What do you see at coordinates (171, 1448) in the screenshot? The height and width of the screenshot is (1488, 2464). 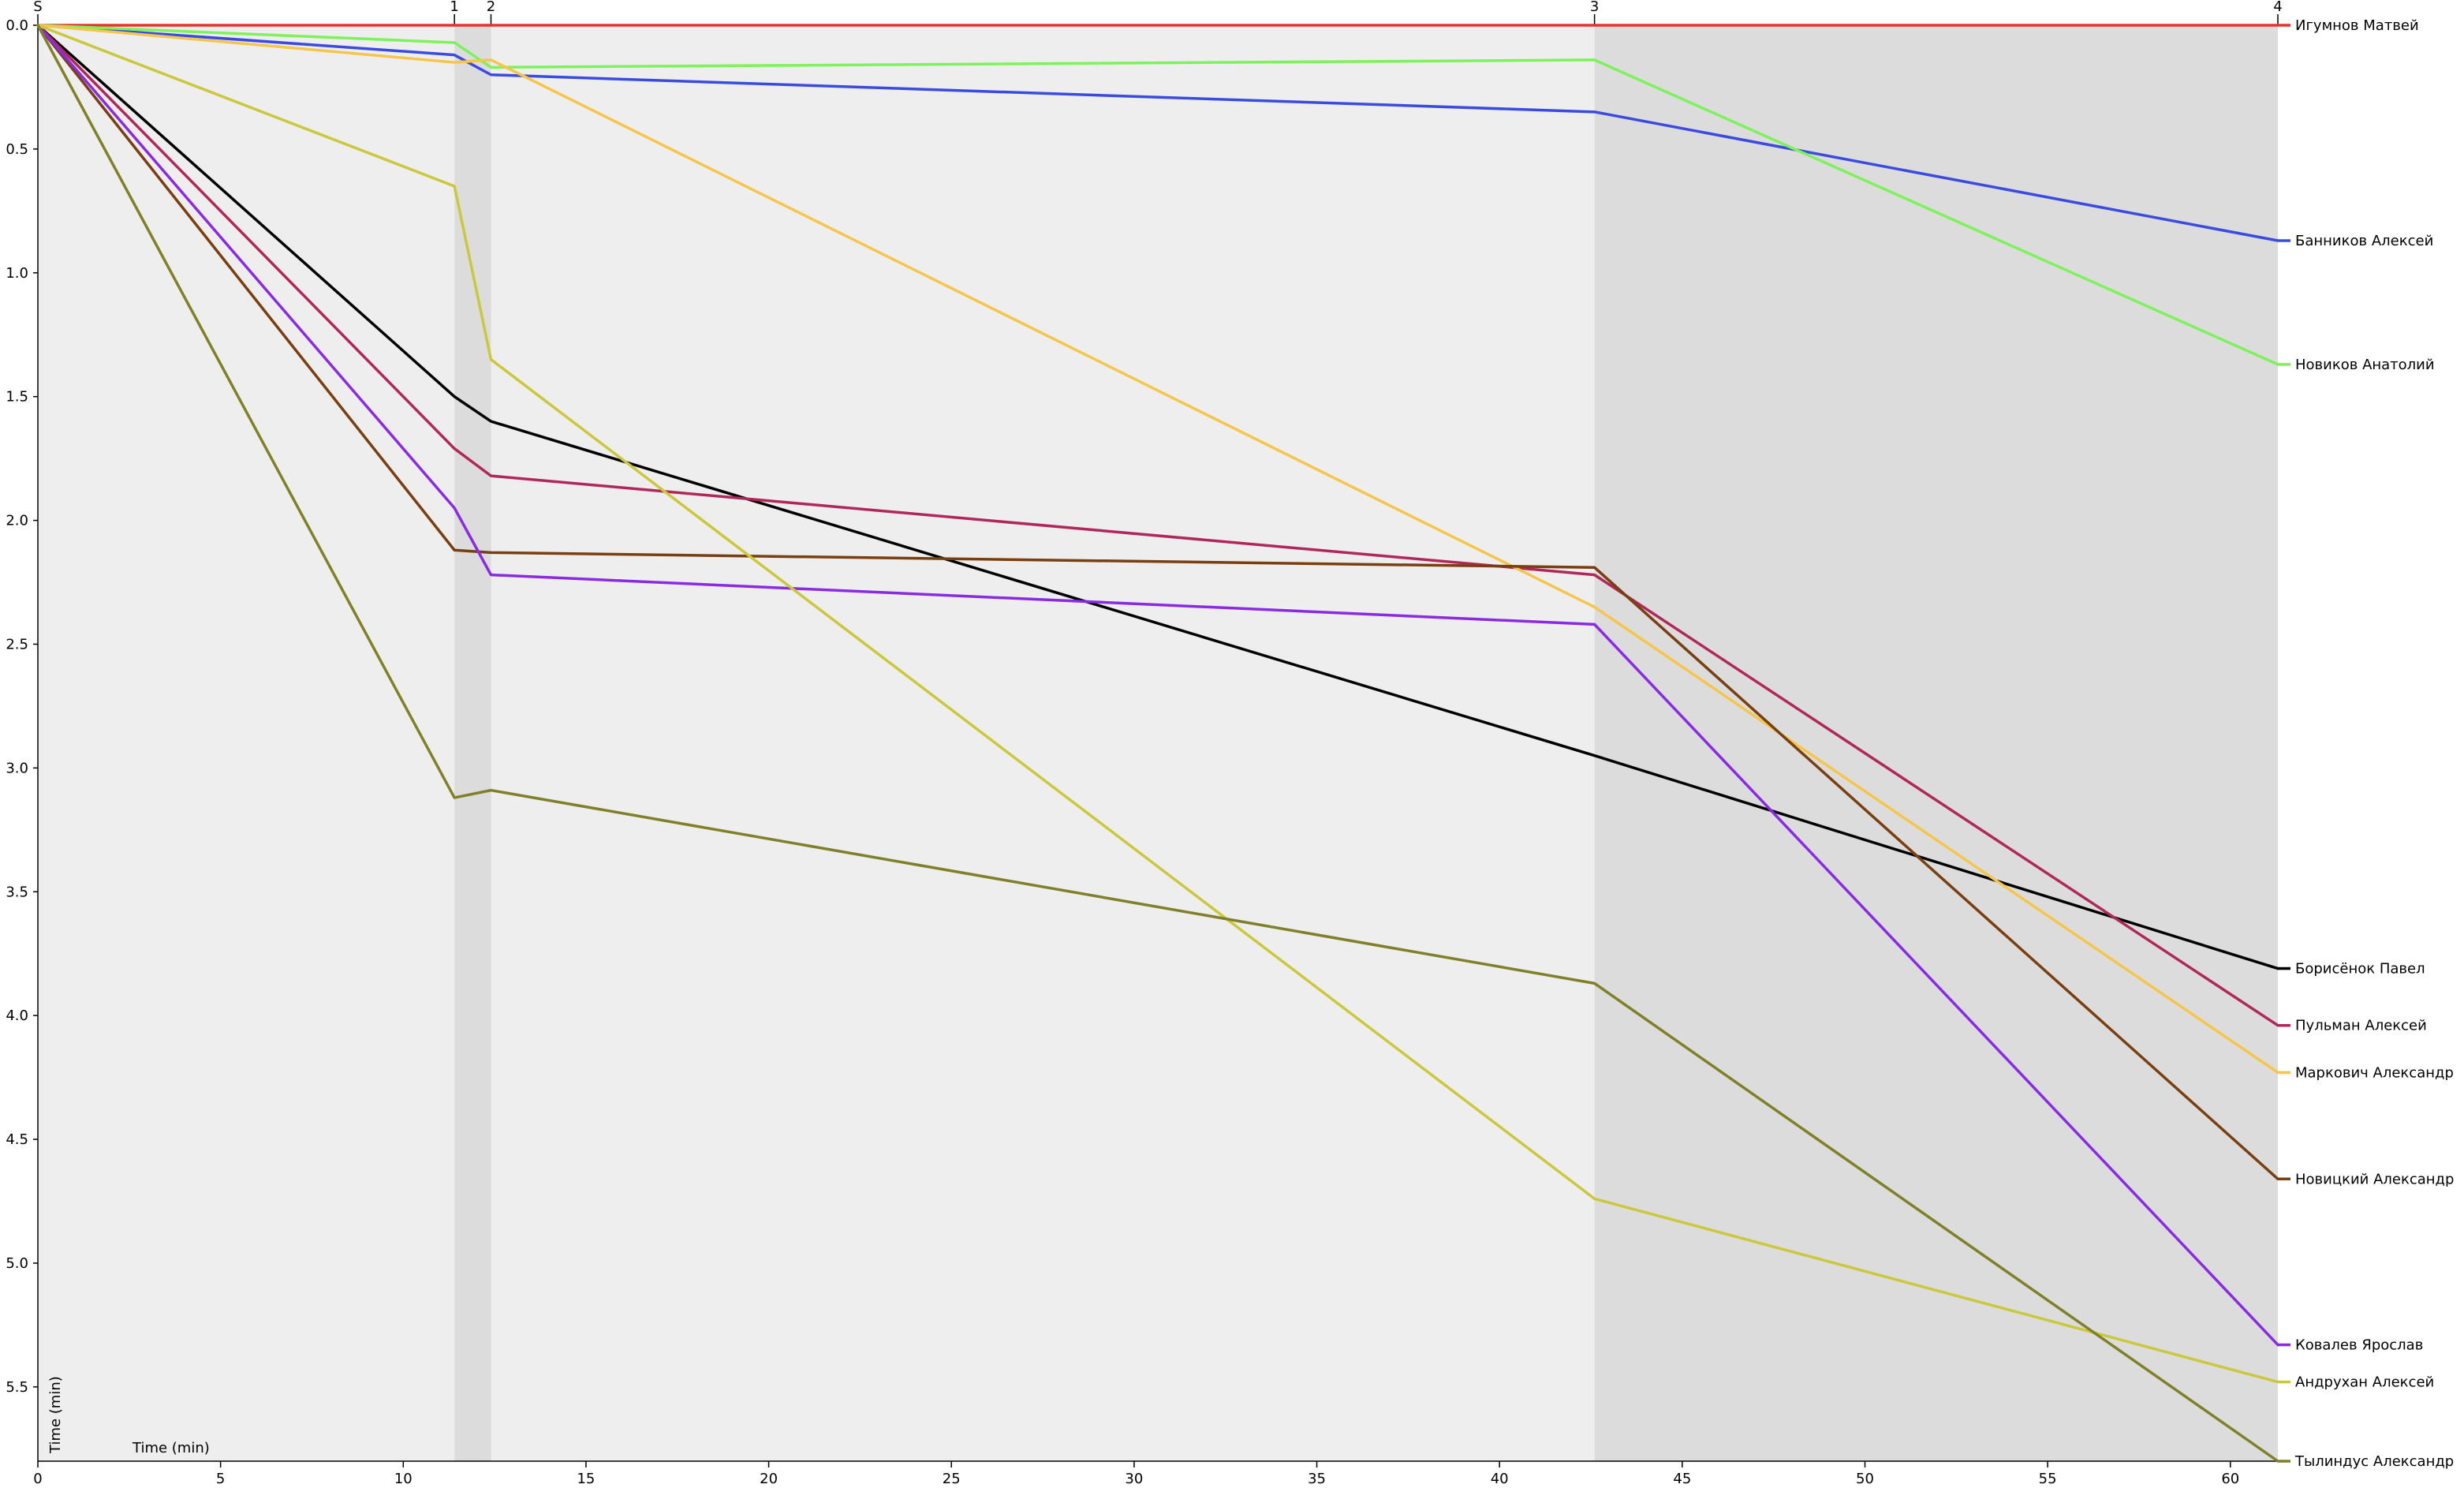 I see `x-axis-title: Time (min)` at bounding box center [171, 1448].